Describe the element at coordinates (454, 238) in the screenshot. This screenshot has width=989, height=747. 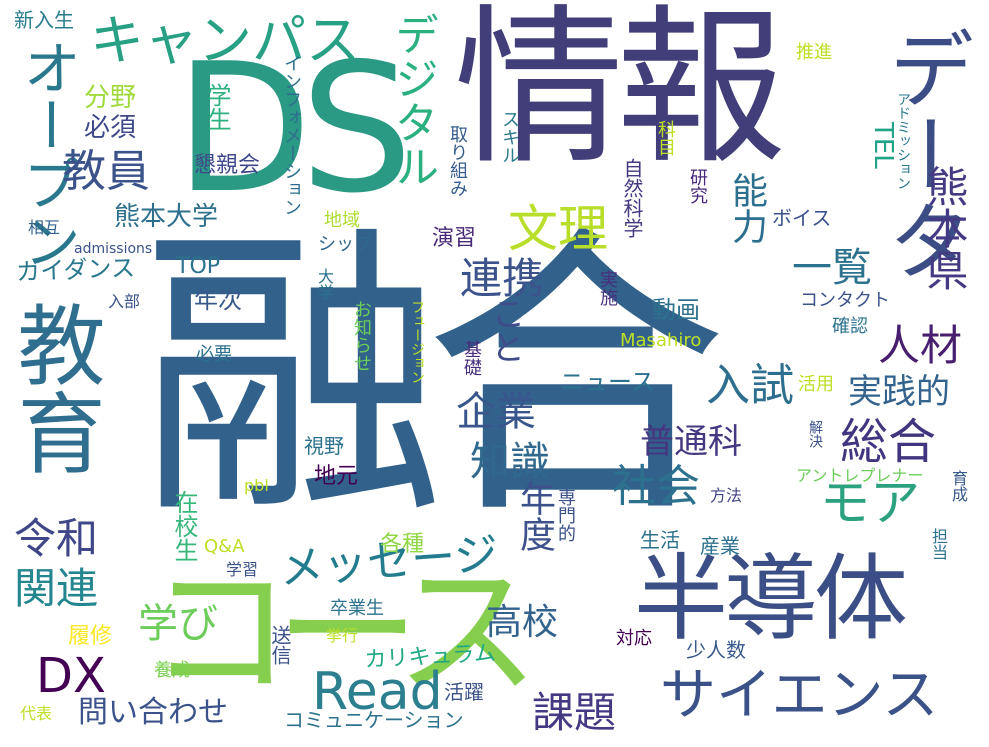
I see `word-enshu: 演習` at that location.